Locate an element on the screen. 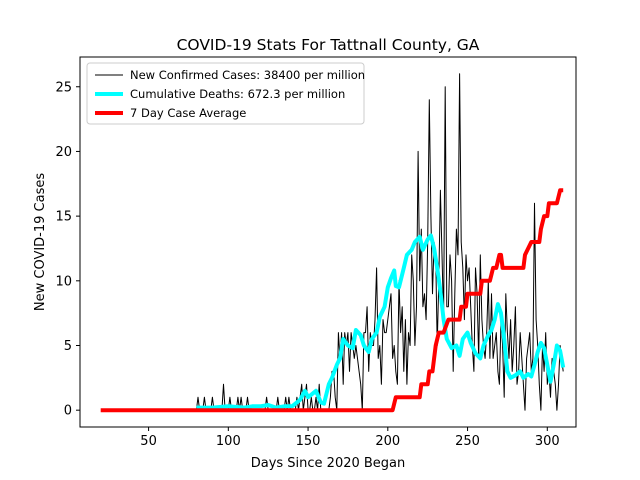 This screenshot has height=480, width=640. legend-label: 7 Day Case Average is located at coordinates (188, 113).